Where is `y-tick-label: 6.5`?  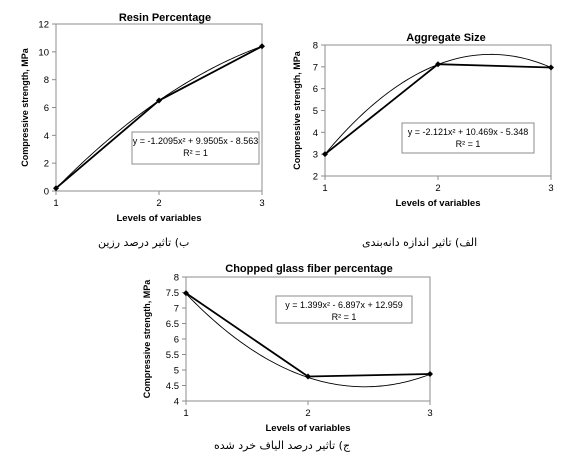
y-tick-label: 6.5 is located at coordinates (172, 324).